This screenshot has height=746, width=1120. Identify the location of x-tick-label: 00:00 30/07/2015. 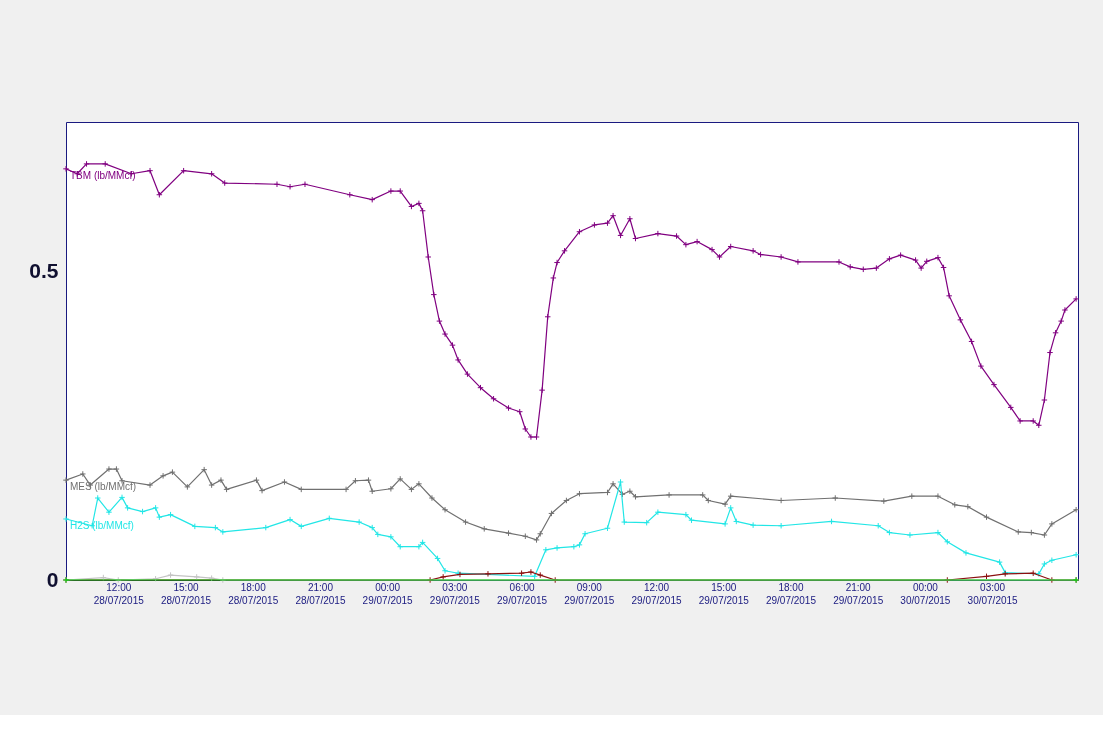
(925, 593).